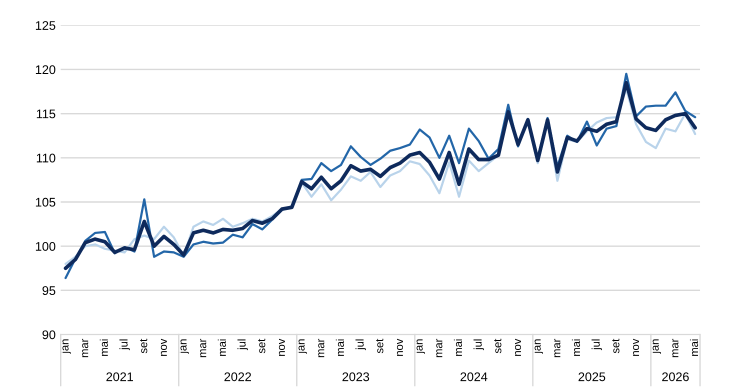 The width and height of the screenshot is (740, 389). Describe the element at coordinates (46, 69) in the screenshot. I see `y-tick-label: 120` at that location.